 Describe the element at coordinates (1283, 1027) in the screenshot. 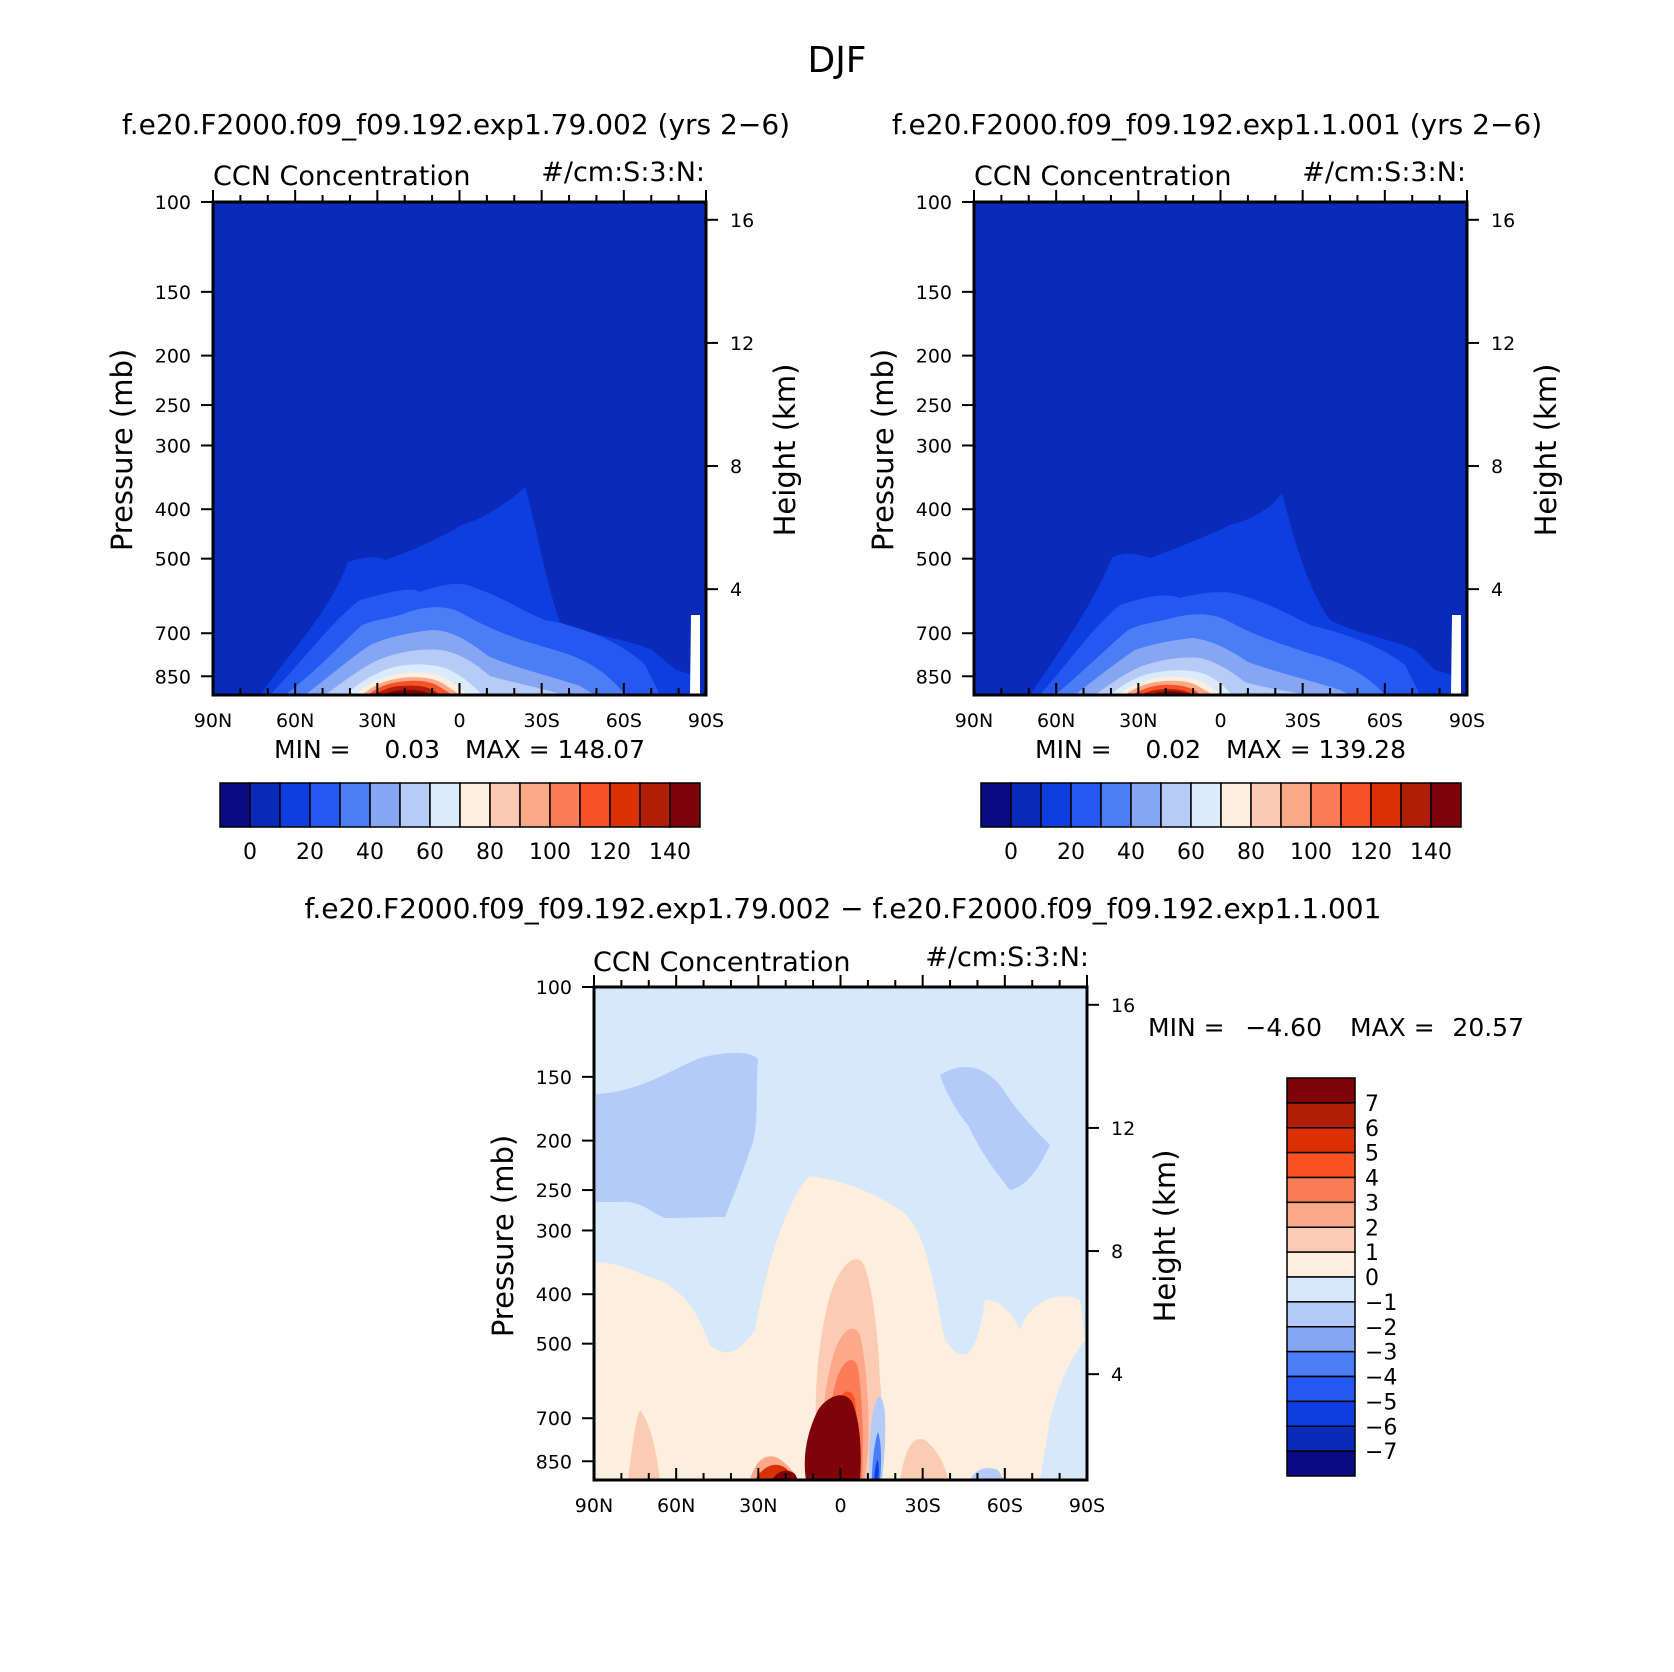

I see `svg-text: −4.60` at that location.